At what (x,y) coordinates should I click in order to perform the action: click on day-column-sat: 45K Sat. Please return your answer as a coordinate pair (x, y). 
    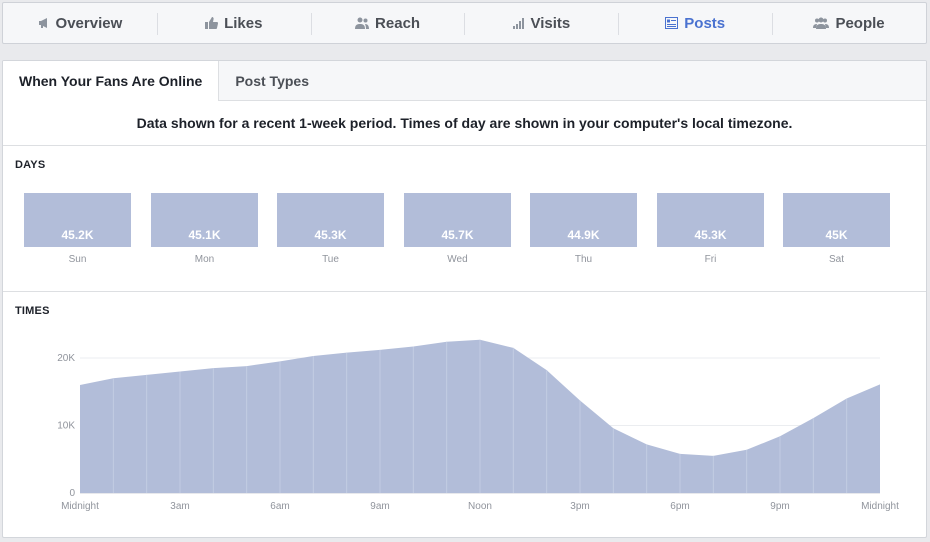
    Looking at the image, I should click on (836, 229).